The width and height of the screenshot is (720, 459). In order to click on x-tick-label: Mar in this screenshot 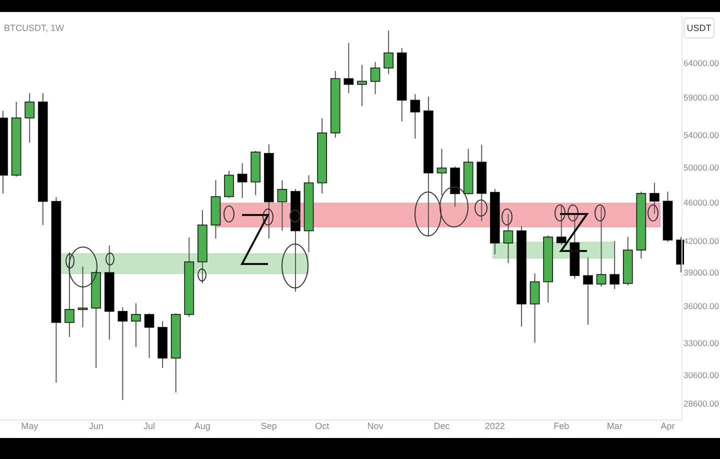, I will do `click(614, 426)`.